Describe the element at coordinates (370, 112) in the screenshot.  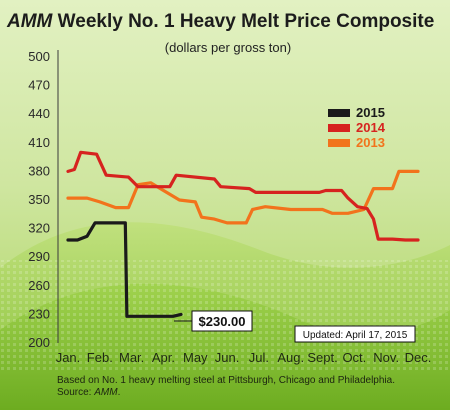
I see `legend-label-2015: 2015` at that location.